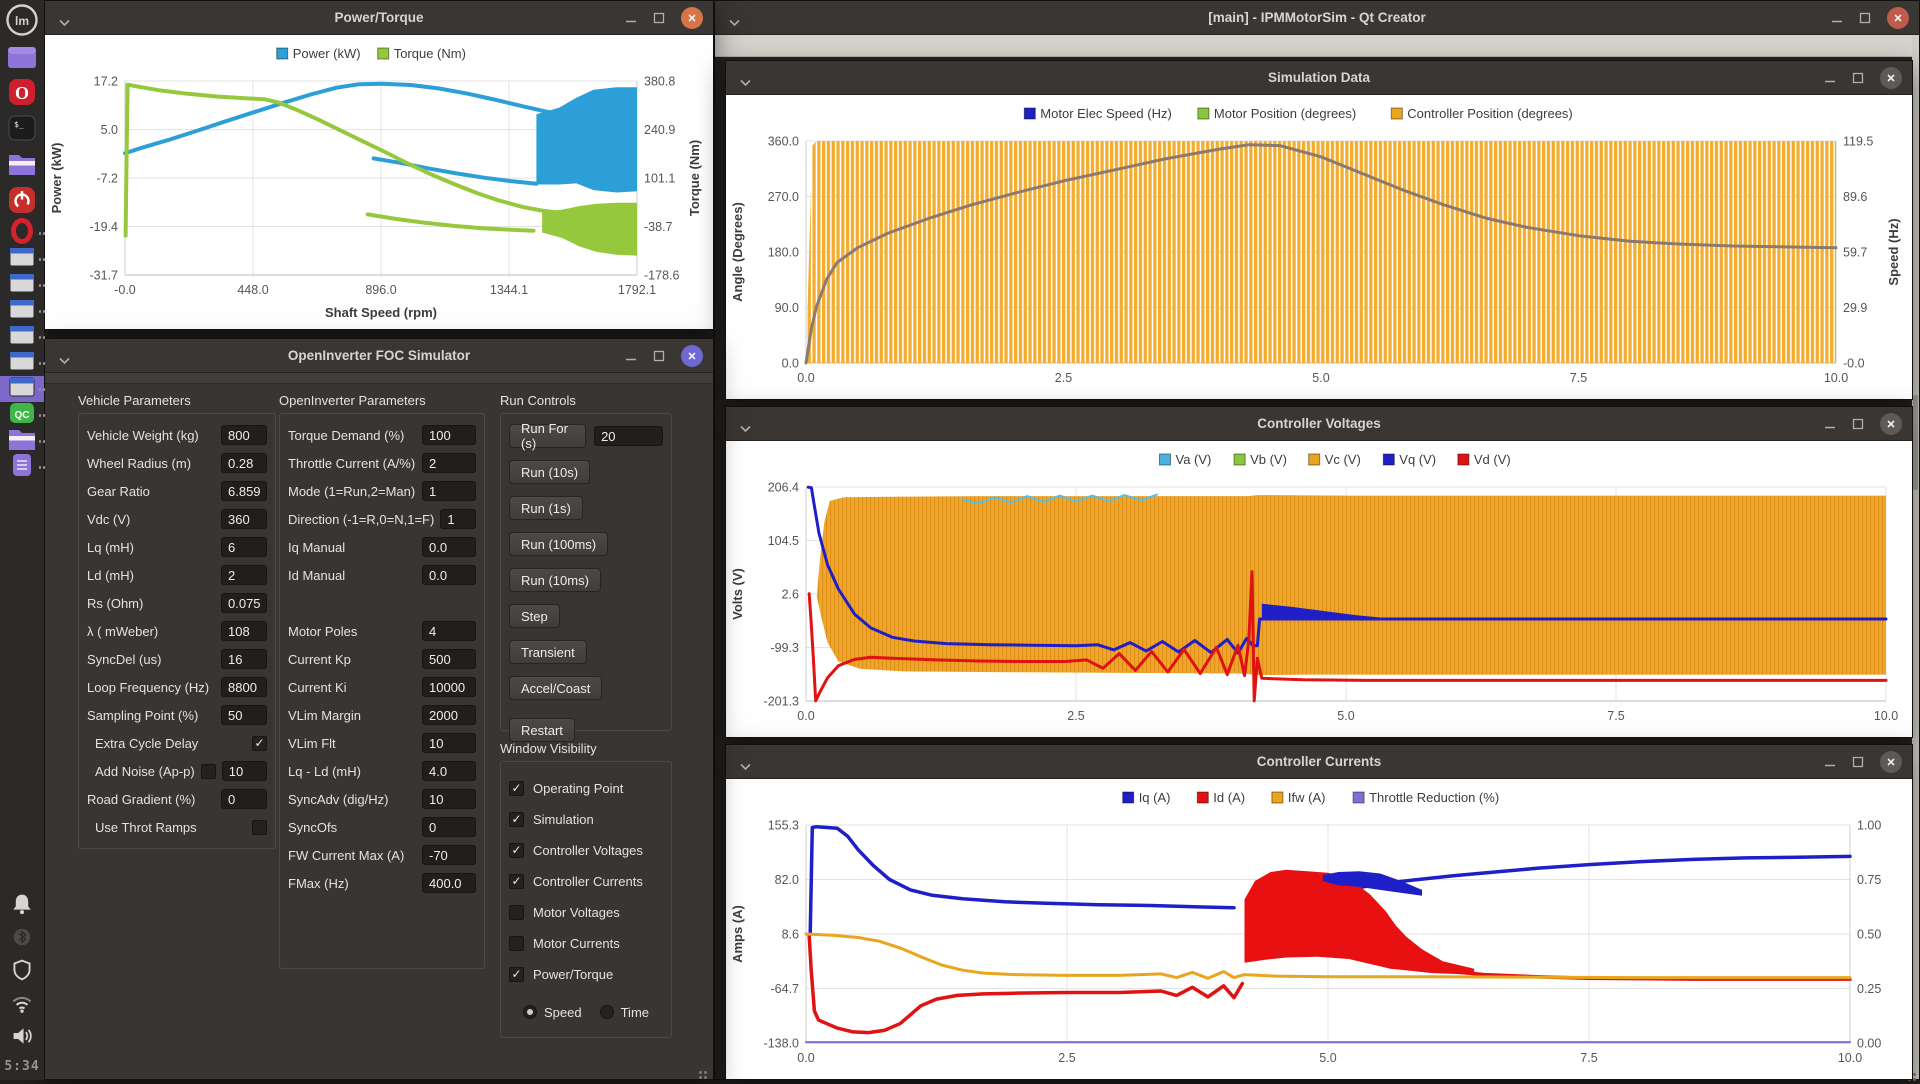 This screenshot has height=1084, width=1920. What do you see at coordinates (244, 603) in the screenshot?
I see `value-input: 0.075` at bounding box center [244, 603].